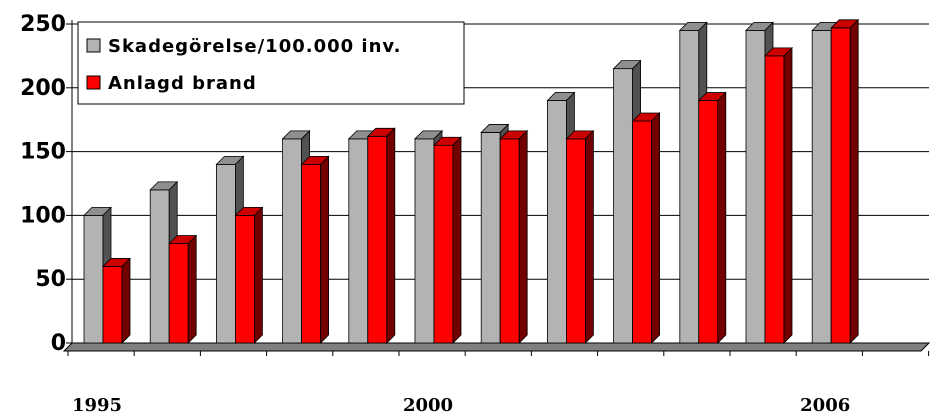 This screenshot has width=931, height=413. What do you see at coordinates (428, 404) in the screenshot?
I see `x-tick-label: 2000` at bounding box center [428, 404].